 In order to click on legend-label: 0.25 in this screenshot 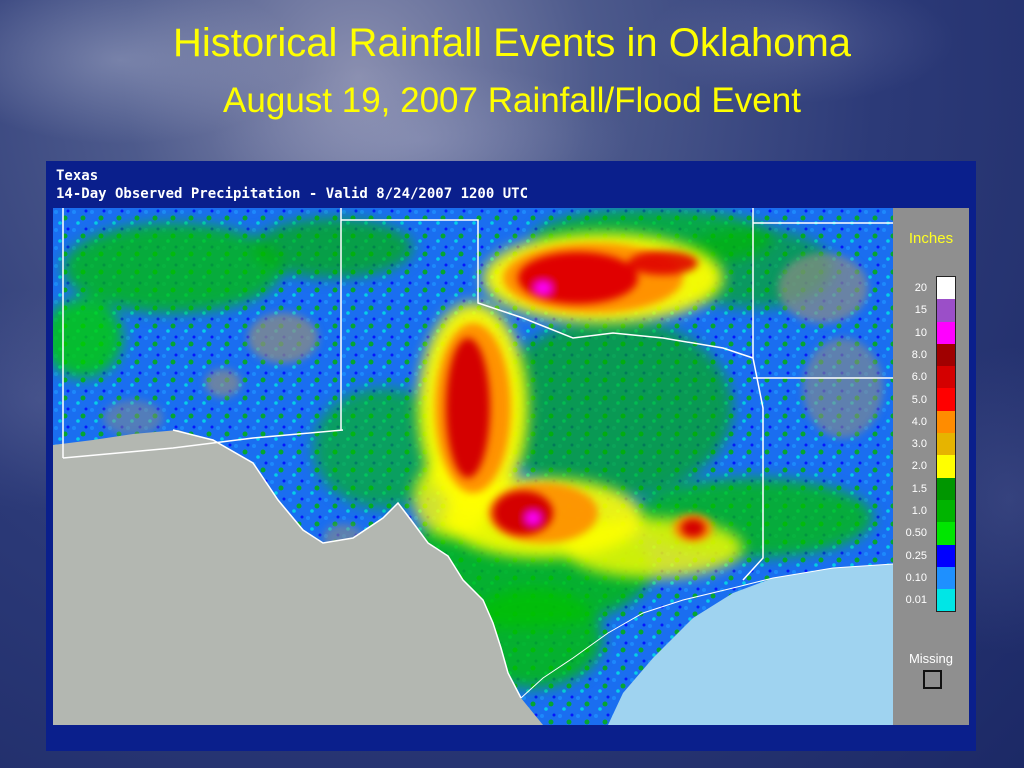, I will do `click(916, 555)`.